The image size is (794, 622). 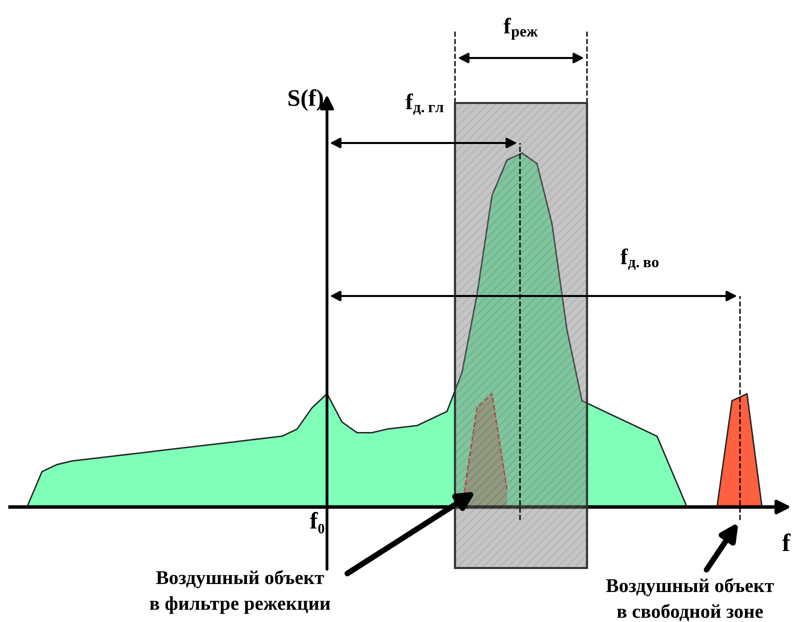 I want to click on text: f₀, so click(x=317, y=523).